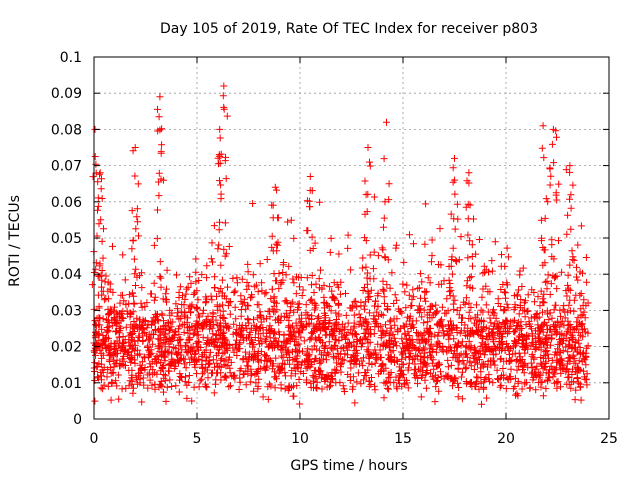  Describe the element at coordinates (71, 58) in the screenshot. I see `y-tick-label: 0.1` at that location.